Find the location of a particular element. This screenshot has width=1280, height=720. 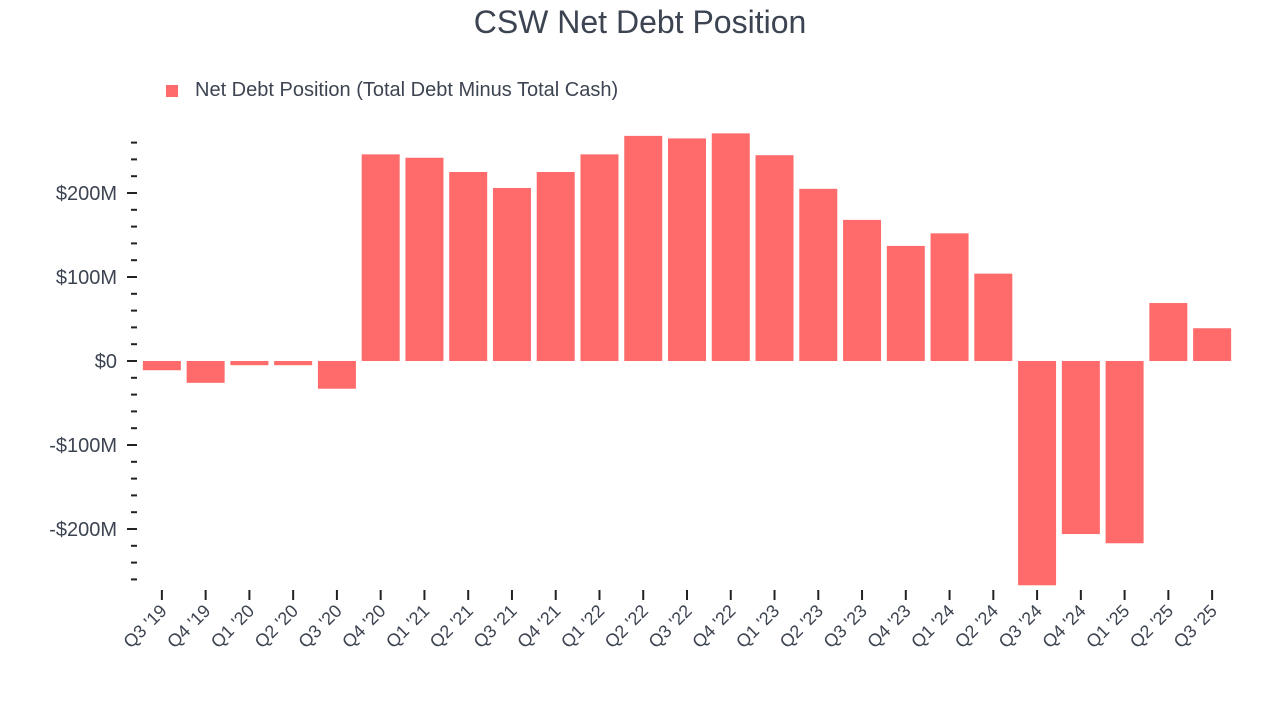

x-tick-label: Q4 '20 is located at coordinates (363, 626).